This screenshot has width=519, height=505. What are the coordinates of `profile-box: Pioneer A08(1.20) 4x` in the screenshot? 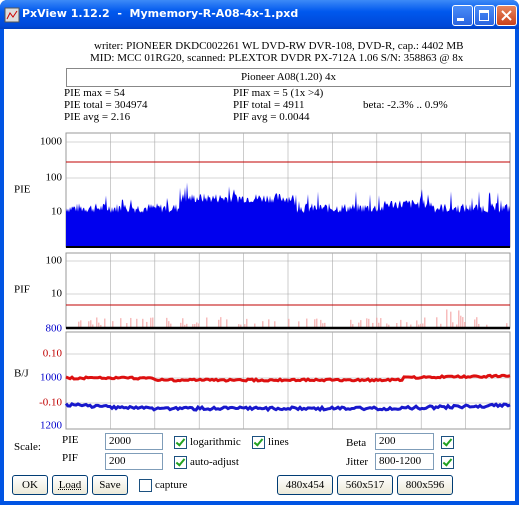 It's located at (288, 77).